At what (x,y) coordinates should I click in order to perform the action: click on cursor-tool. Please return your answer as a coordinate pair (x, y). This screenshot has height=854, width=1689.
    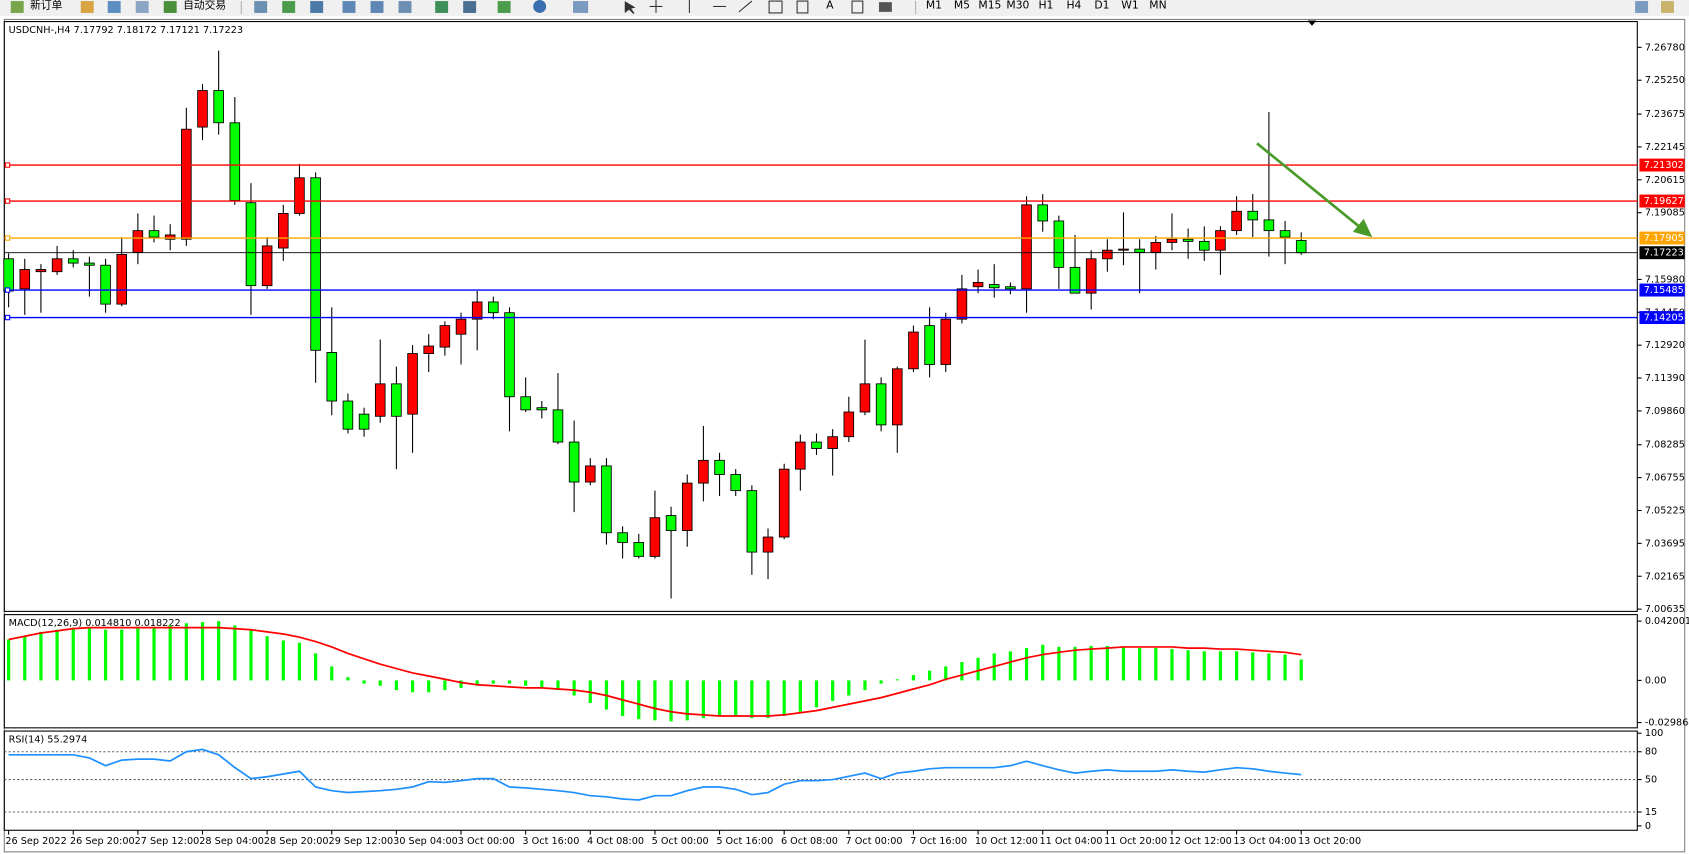
    Looking at the image, I should click on (630, 8).